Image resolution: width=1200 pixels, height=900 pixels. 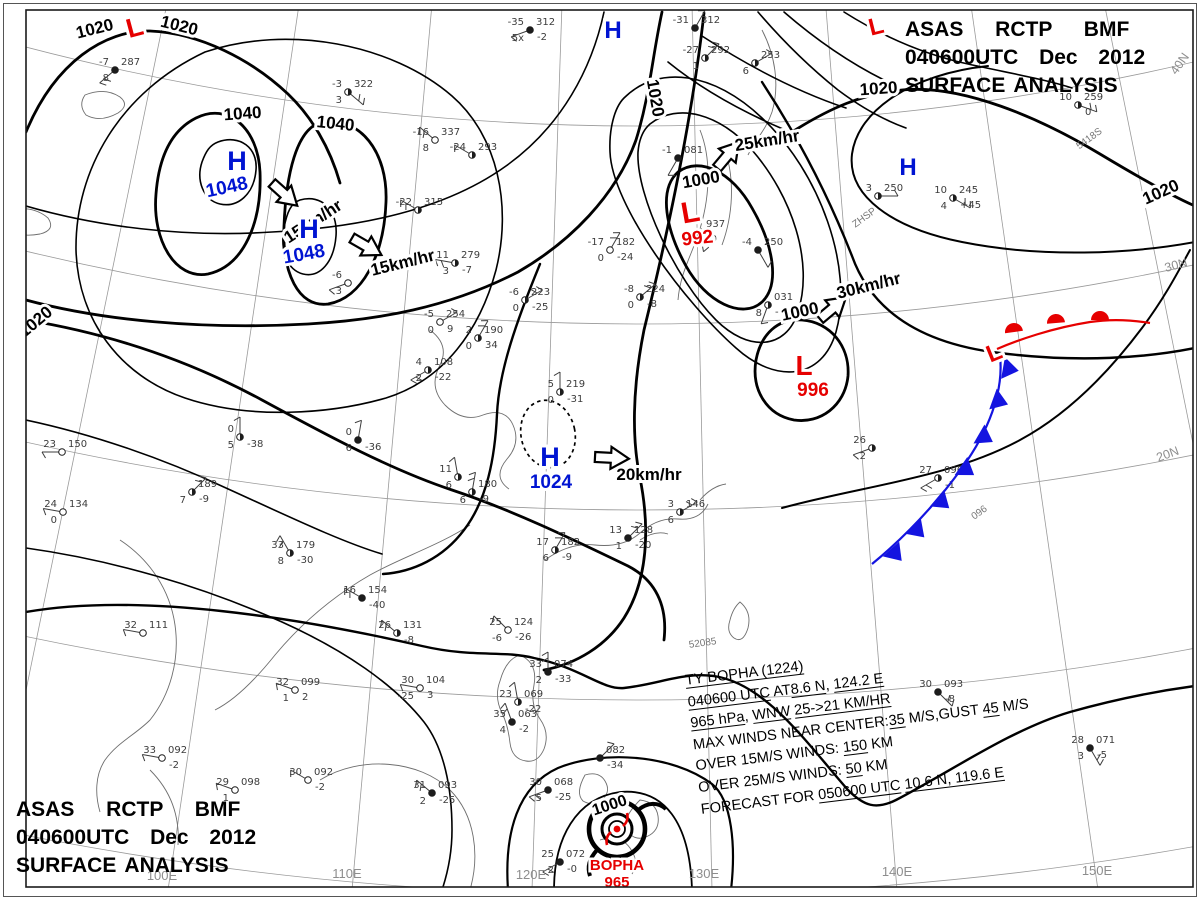 What do you see at coordinates (575, 399) in the screenshot?
I see `station-value: -31` at bounding box center [575, 399].